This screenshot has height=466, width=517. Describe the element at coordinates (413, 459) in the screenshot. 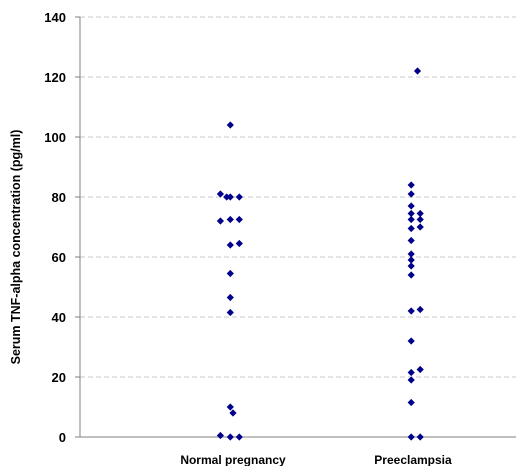

I see `x-category-label: Preeclampsia` at that location.